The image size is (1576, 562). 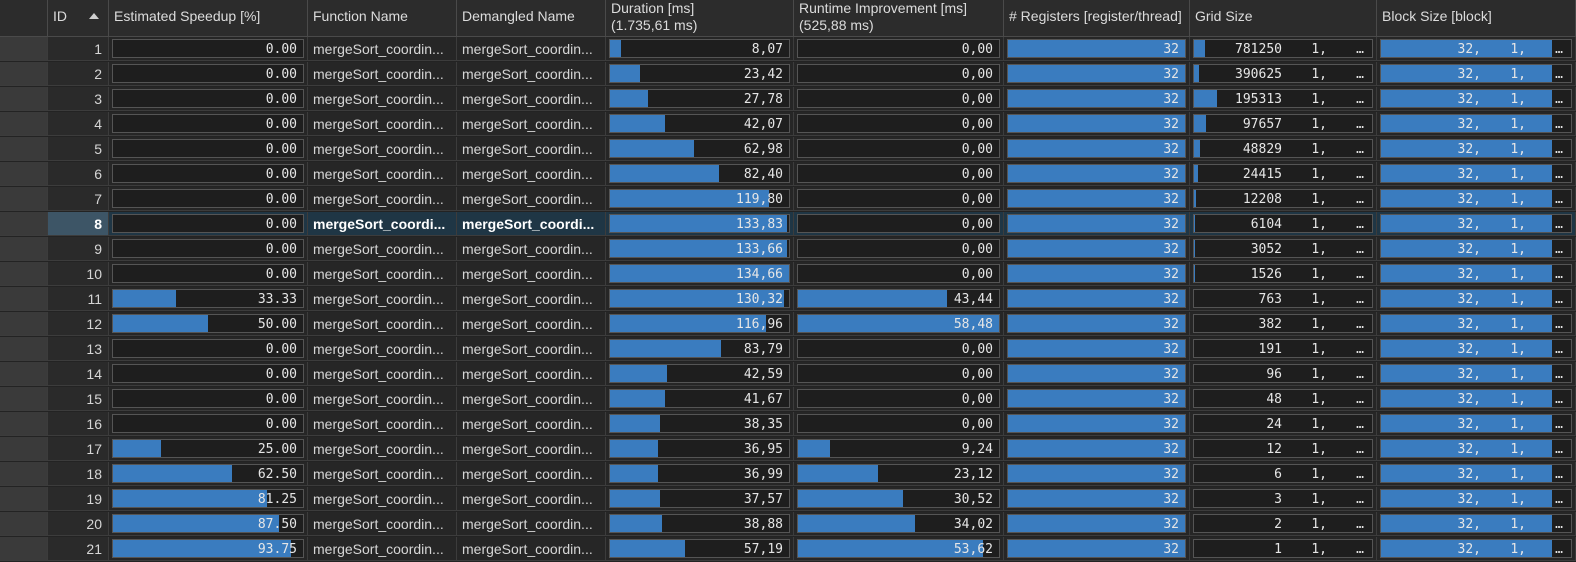 What do you see at coordinates (78, 124) in the screenshot?
I see `row-id: 4` at bounding box center [78, 124].